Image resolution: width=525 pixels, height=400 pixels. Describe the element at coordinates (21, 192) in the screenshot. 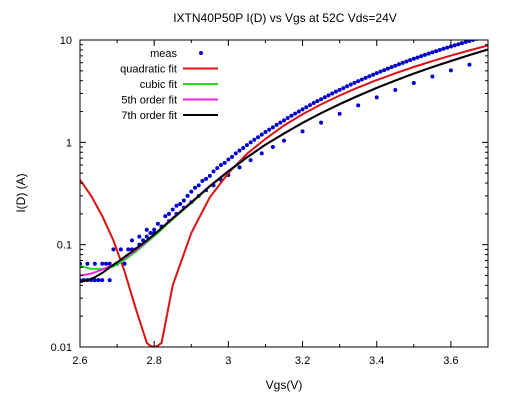

I see `y-axis-label: I(D) (A)` at that location.